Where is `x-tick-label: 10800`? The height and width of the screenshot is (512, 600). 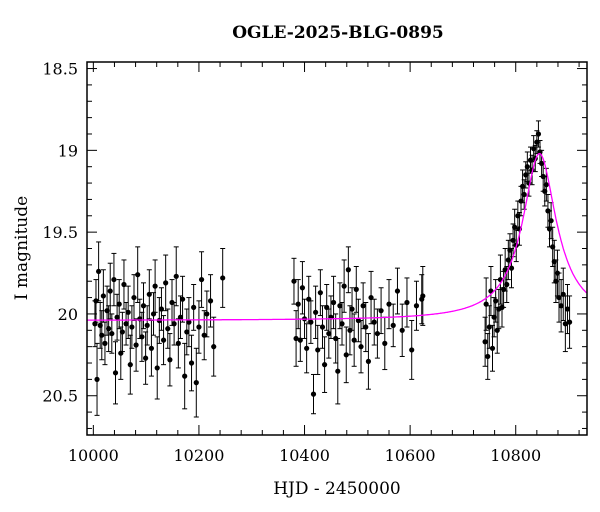
x-tick-label: 10800 is located at coordinates (515, 455).